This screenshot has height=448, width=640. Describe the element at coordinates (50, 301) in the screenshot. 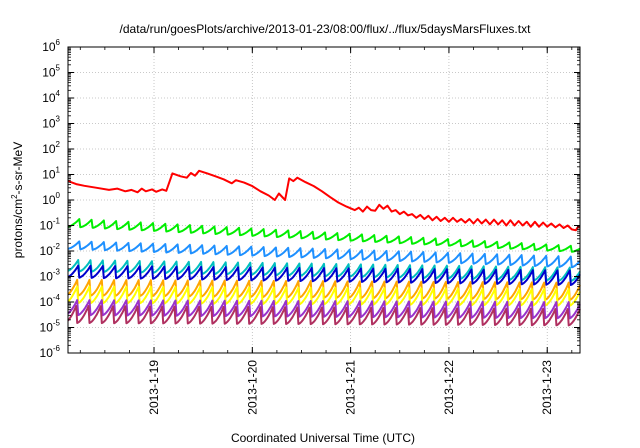

I see `y-tick-label: 10⁻⁴` at that location.